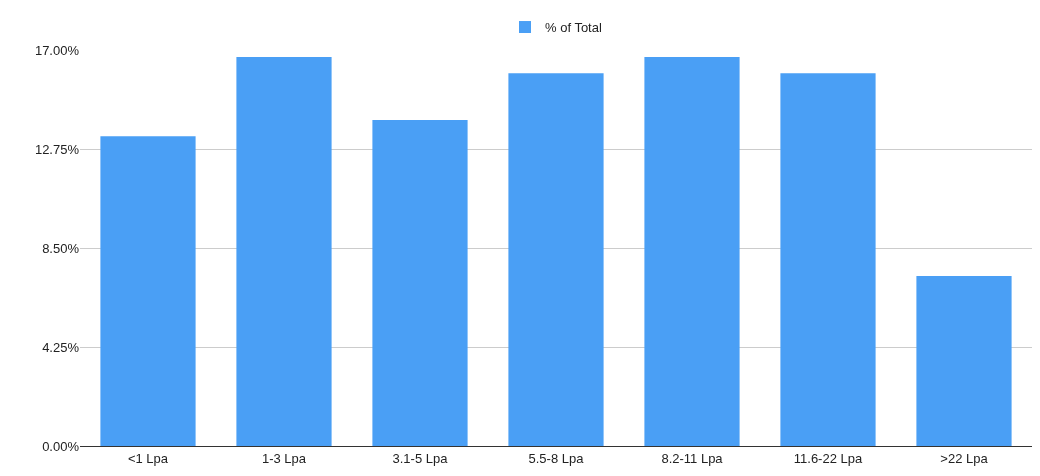 The height and width of the screenshot is (476, 1040). I want to click on y-tick-label: 8.50%, so click(61, 248).